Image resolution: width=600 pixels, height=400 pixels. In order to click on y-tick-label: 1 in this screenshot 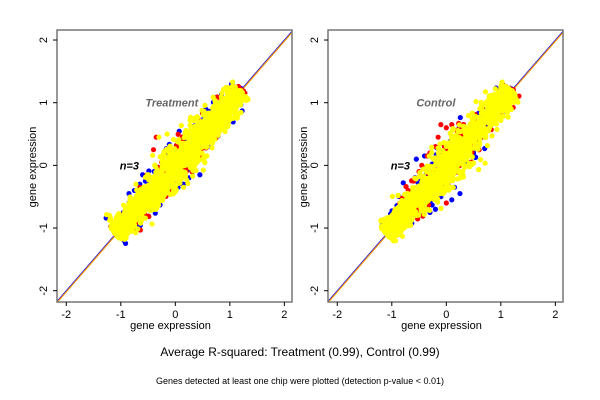, I will do `click(315, 103)`.